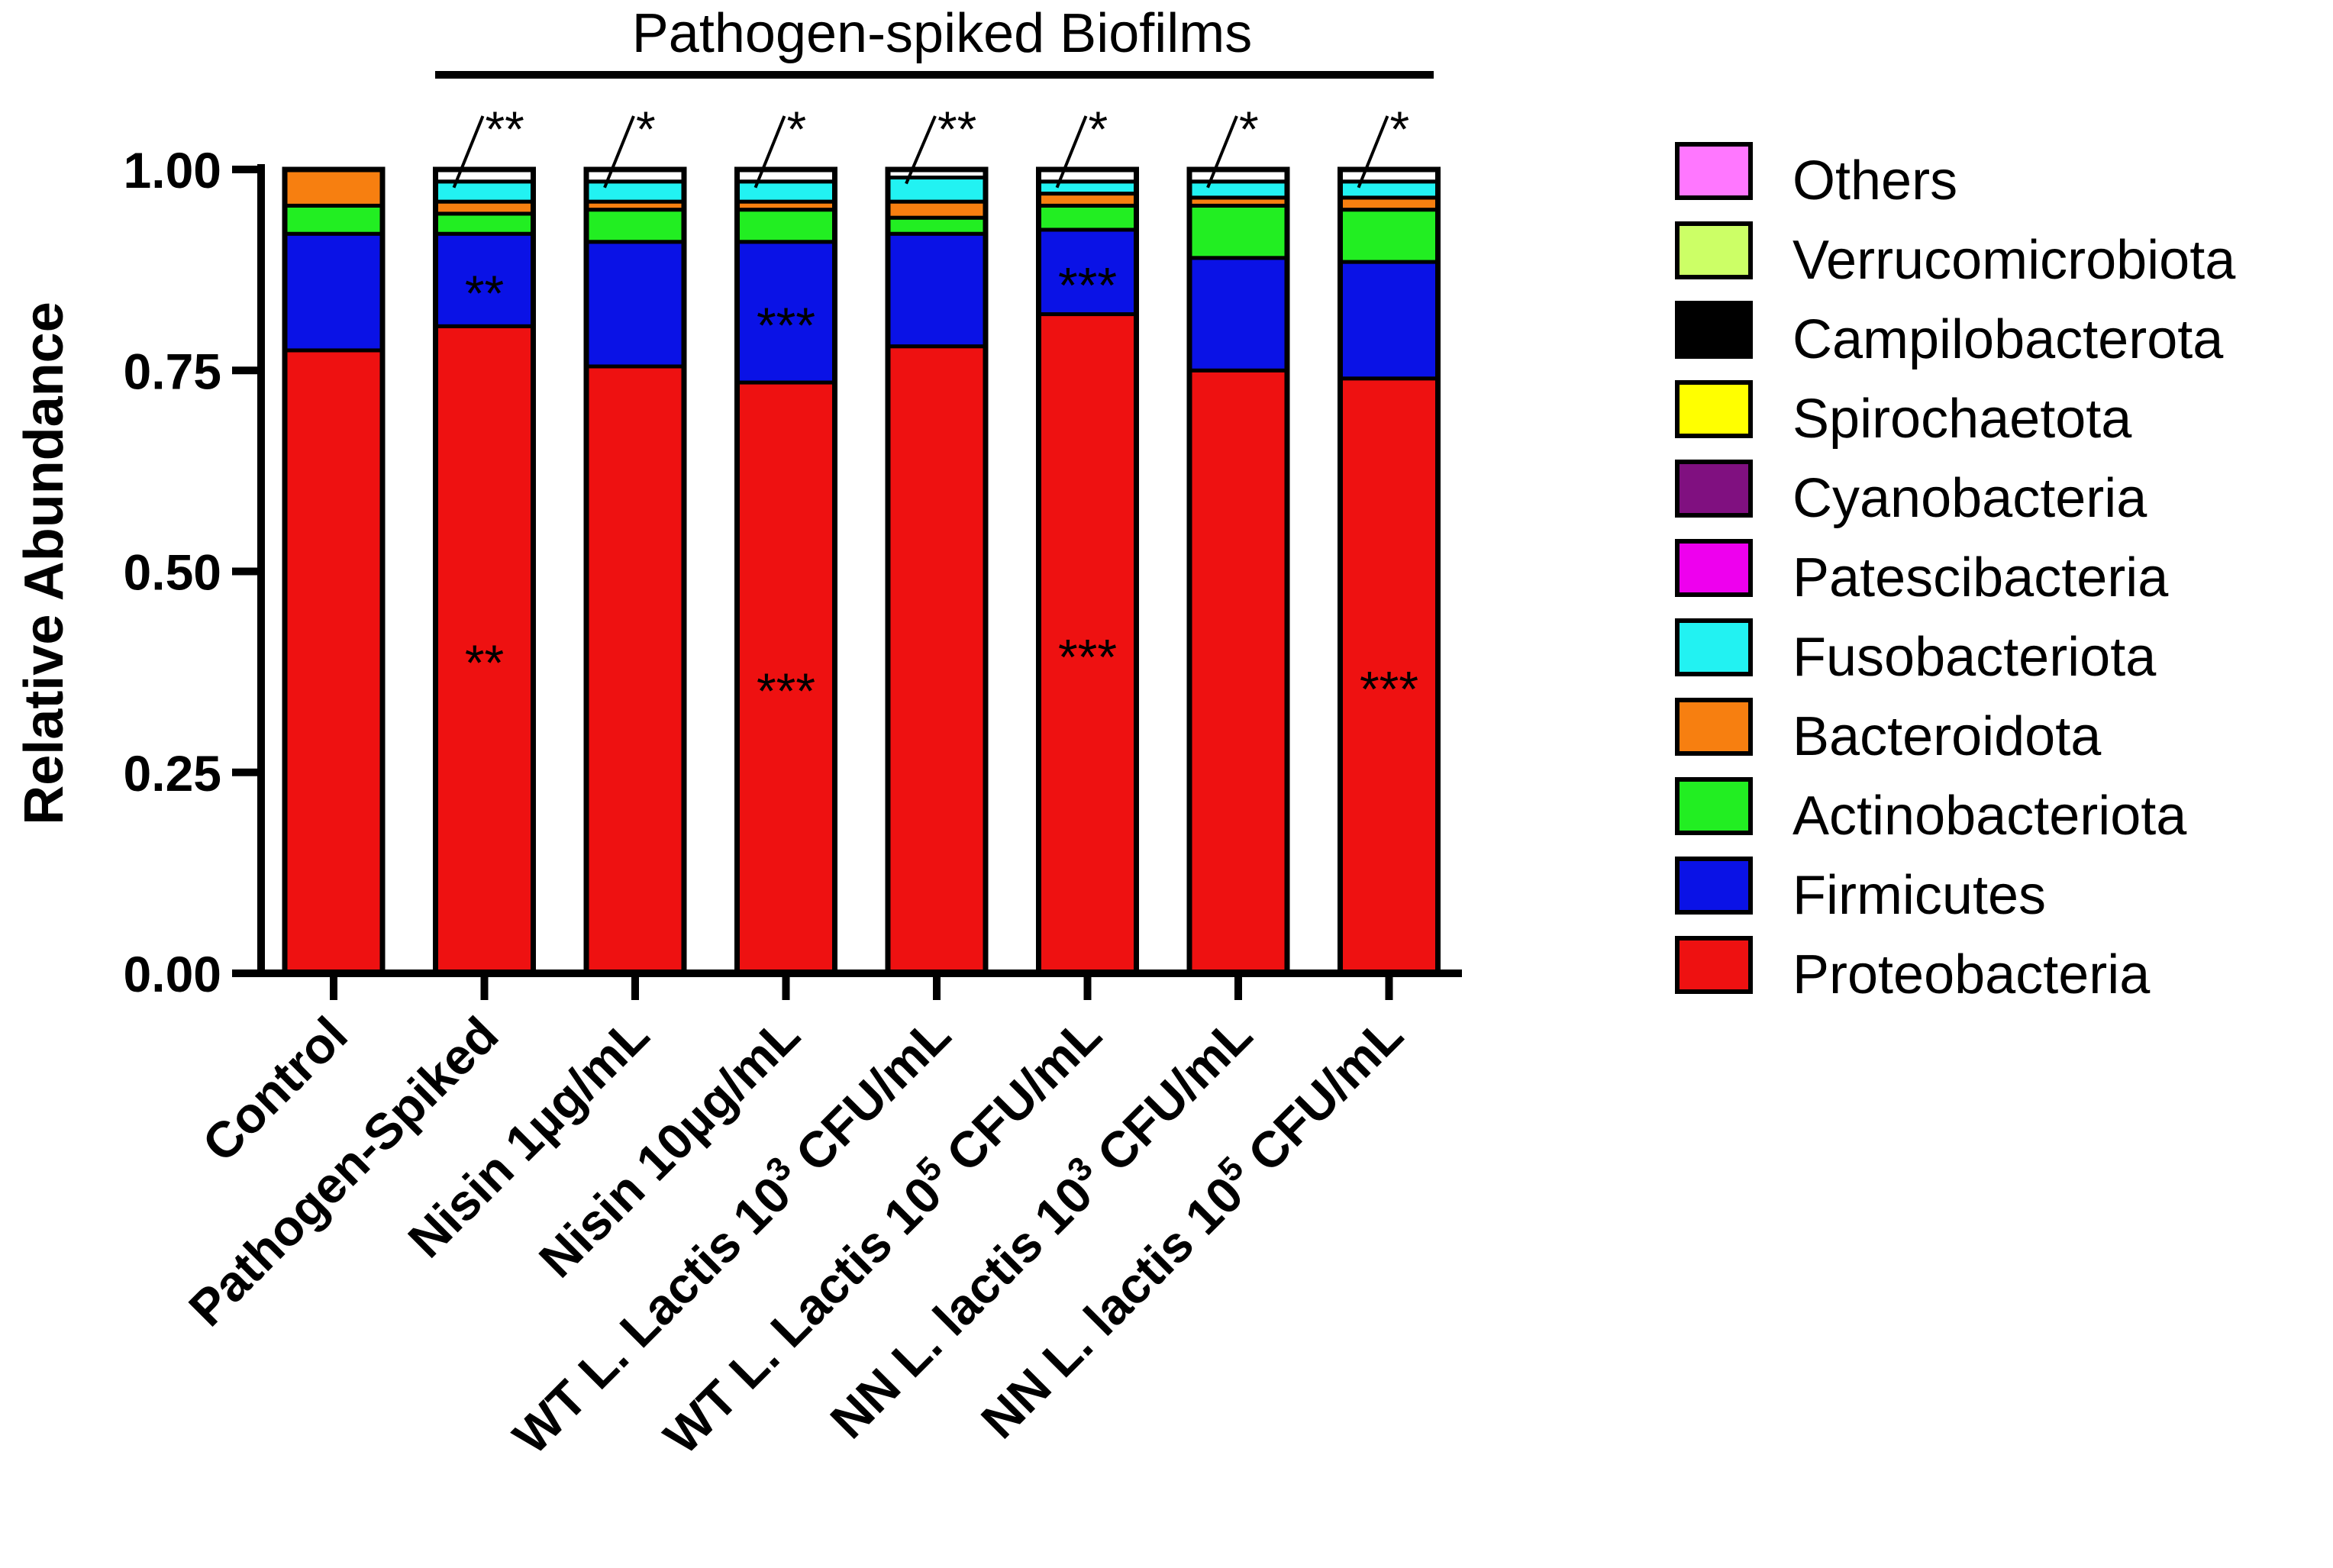  What do you see at coordinates (1963, 419) in the screenshot?
I see `legend-label-spirochaetota: Spirochaetota` at bounding box center [1963, 419].